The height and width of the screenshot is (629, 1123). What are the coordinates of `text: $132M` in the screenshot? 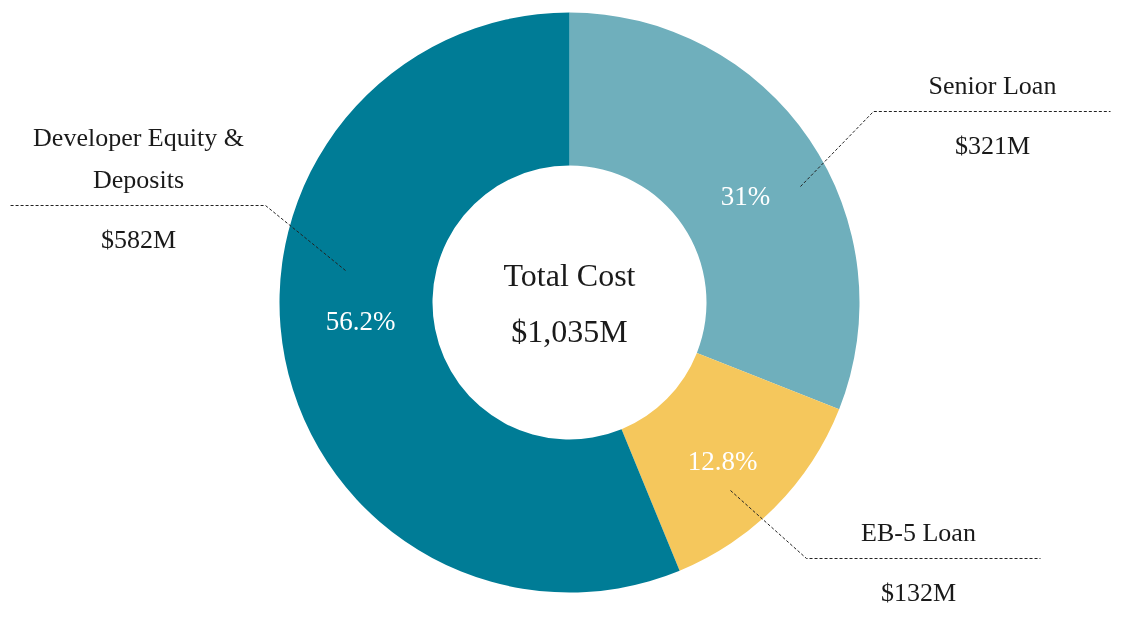 It's located at (918, 592).